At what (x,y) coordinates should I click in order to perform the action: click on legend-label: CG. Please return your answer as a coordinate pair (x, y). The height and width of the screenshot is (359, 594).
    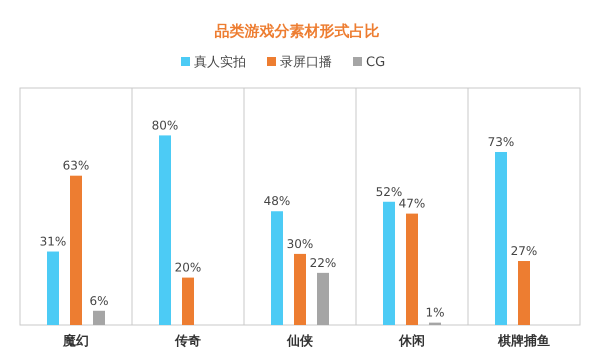
    Looking at the image, I should click on (376, 62).